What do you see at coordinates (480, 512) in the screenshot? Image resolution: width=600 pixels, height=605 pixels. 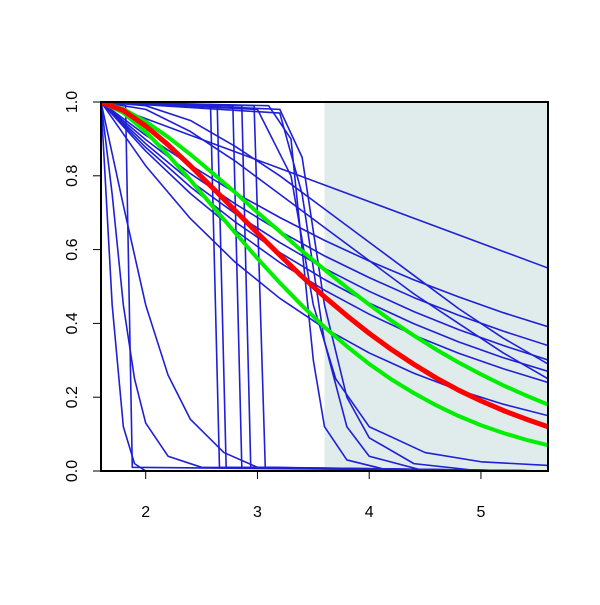 I see `x-tick-label: 5` at bounding box center [480, 512].